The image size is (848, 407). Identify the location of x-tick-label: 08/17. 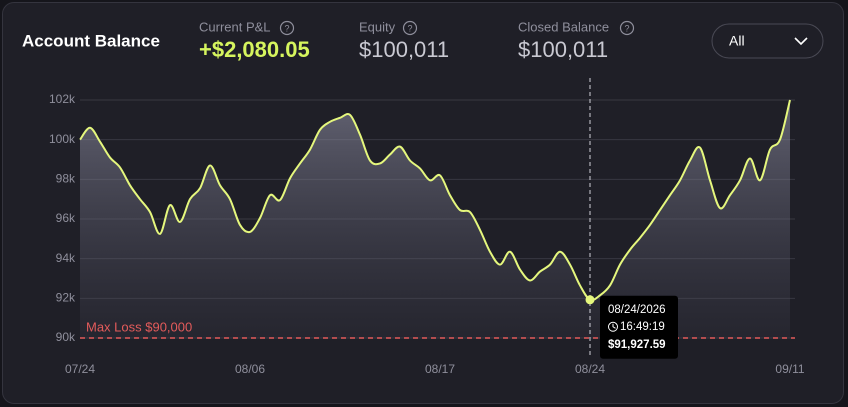
(440, 369).